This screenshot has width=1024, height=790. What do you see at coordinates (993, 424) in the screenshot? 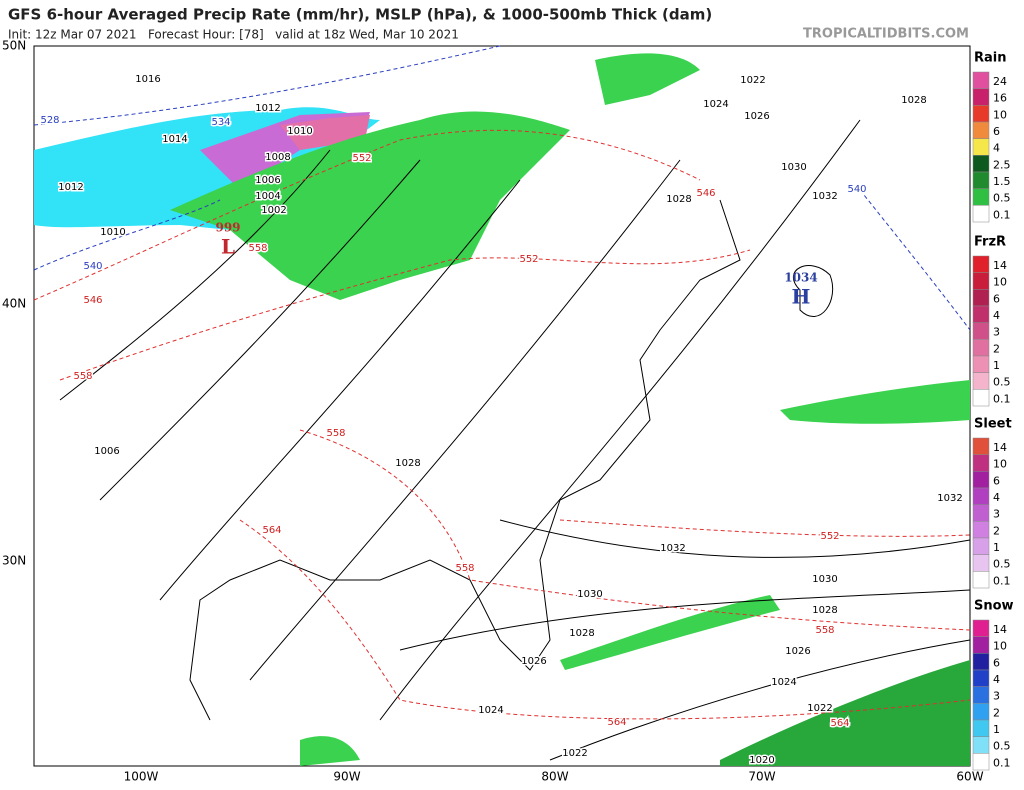
I see `legend-title: Sleet` at bounding box center [993, 424].